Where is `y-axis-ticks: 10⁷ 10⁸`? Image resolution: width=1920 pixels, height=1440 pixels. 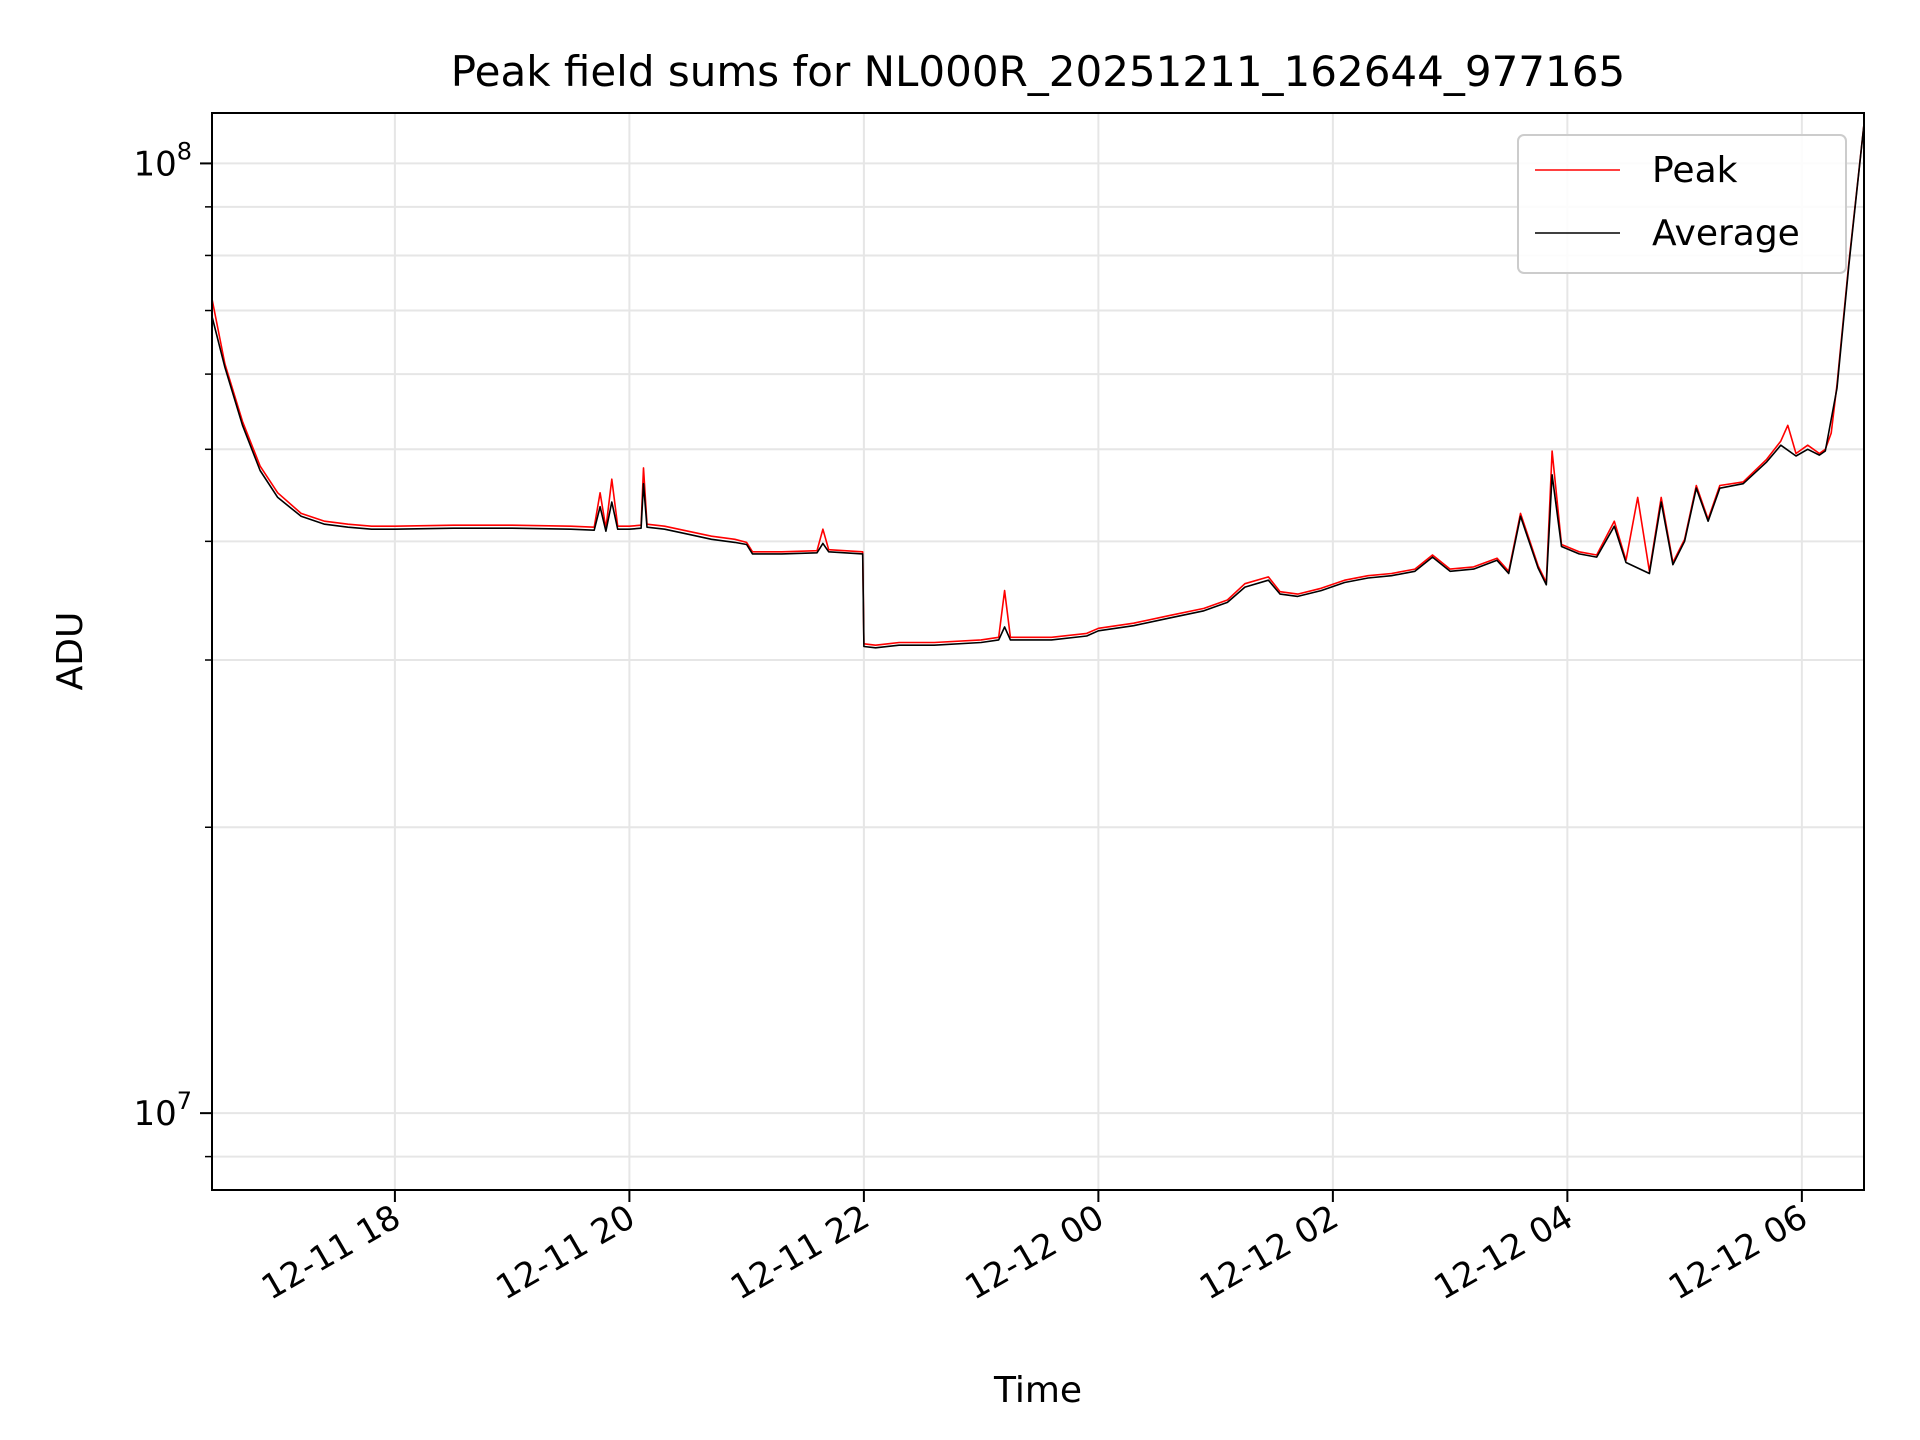
y-axis-ticks: 10⁷ 10⁸ is located at coordinates (172, 647).